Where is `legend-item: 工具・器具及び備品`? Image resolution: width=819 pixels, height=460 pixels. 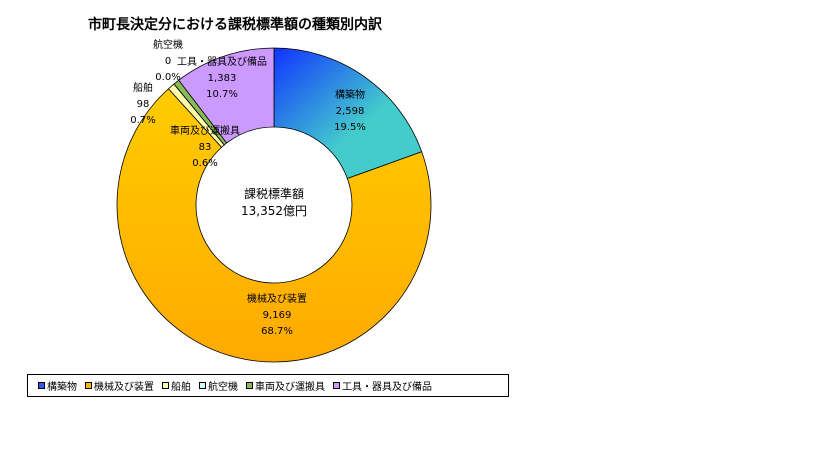 legend-item: 工具・器具及び備品 is located at coordinates (382, 385).